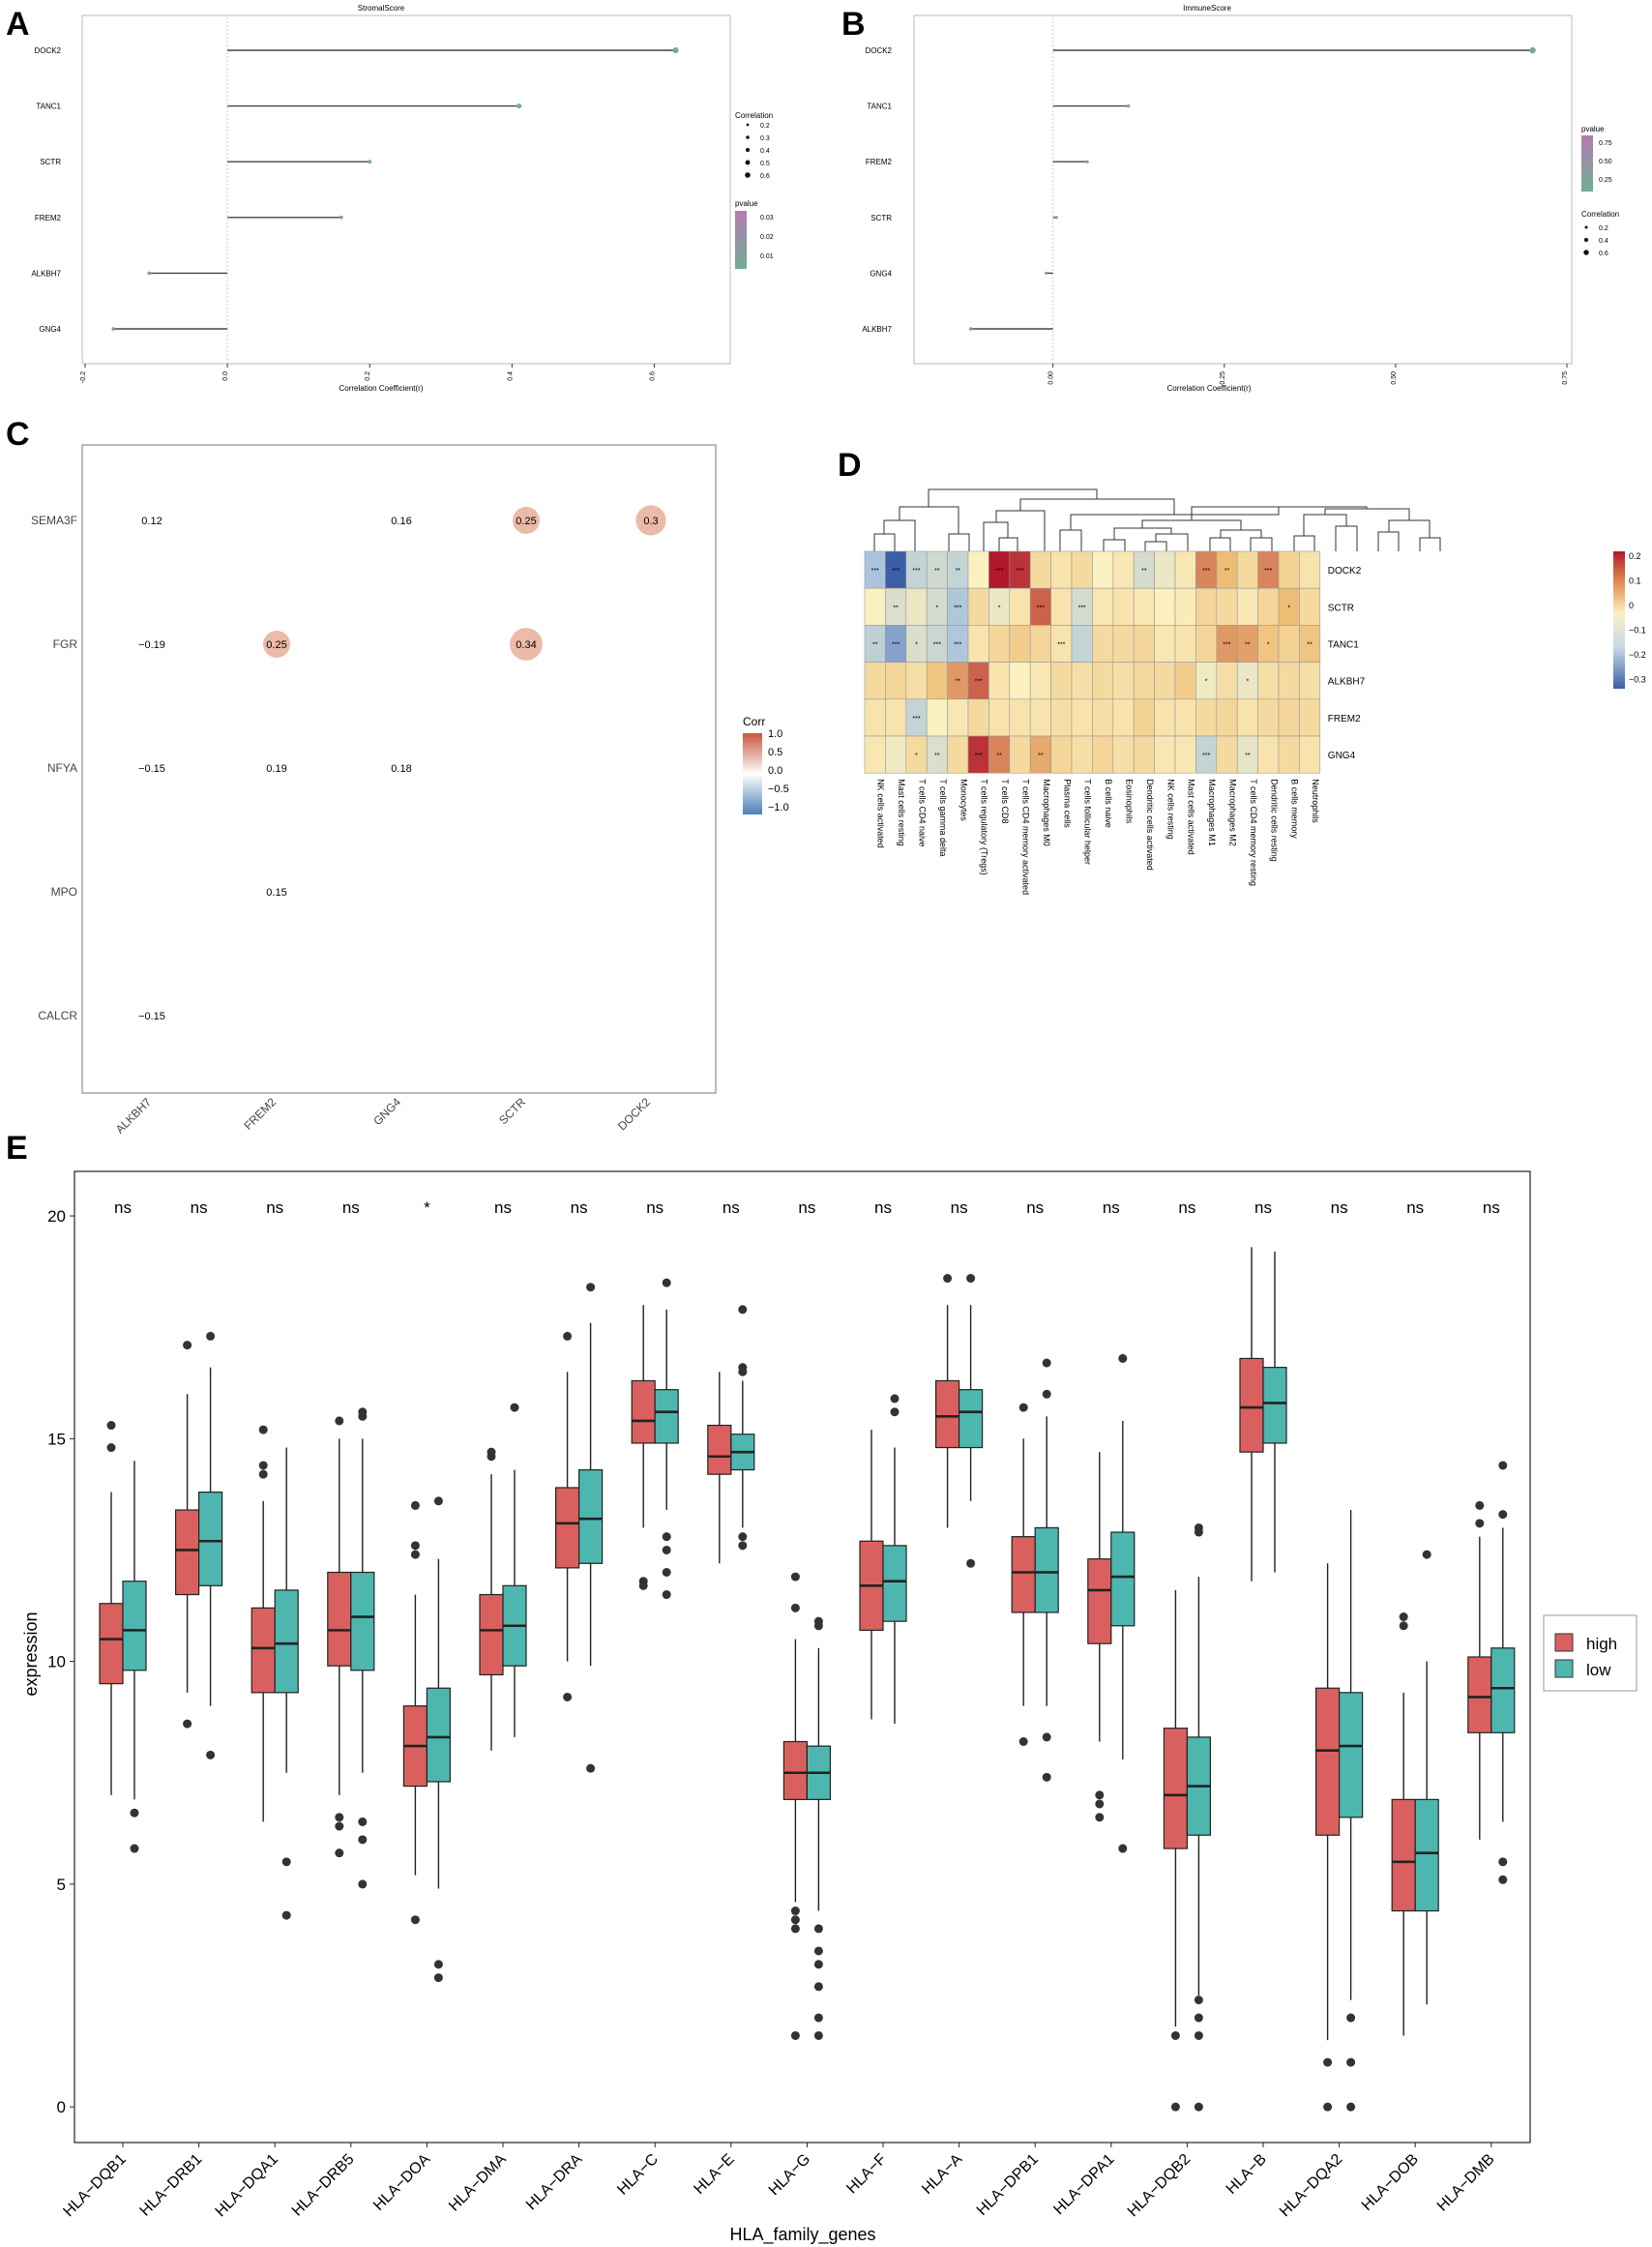 The image size is (1652, 2247). I want to click on panel-b-title: ImmuneScore, so click(1207, 8).